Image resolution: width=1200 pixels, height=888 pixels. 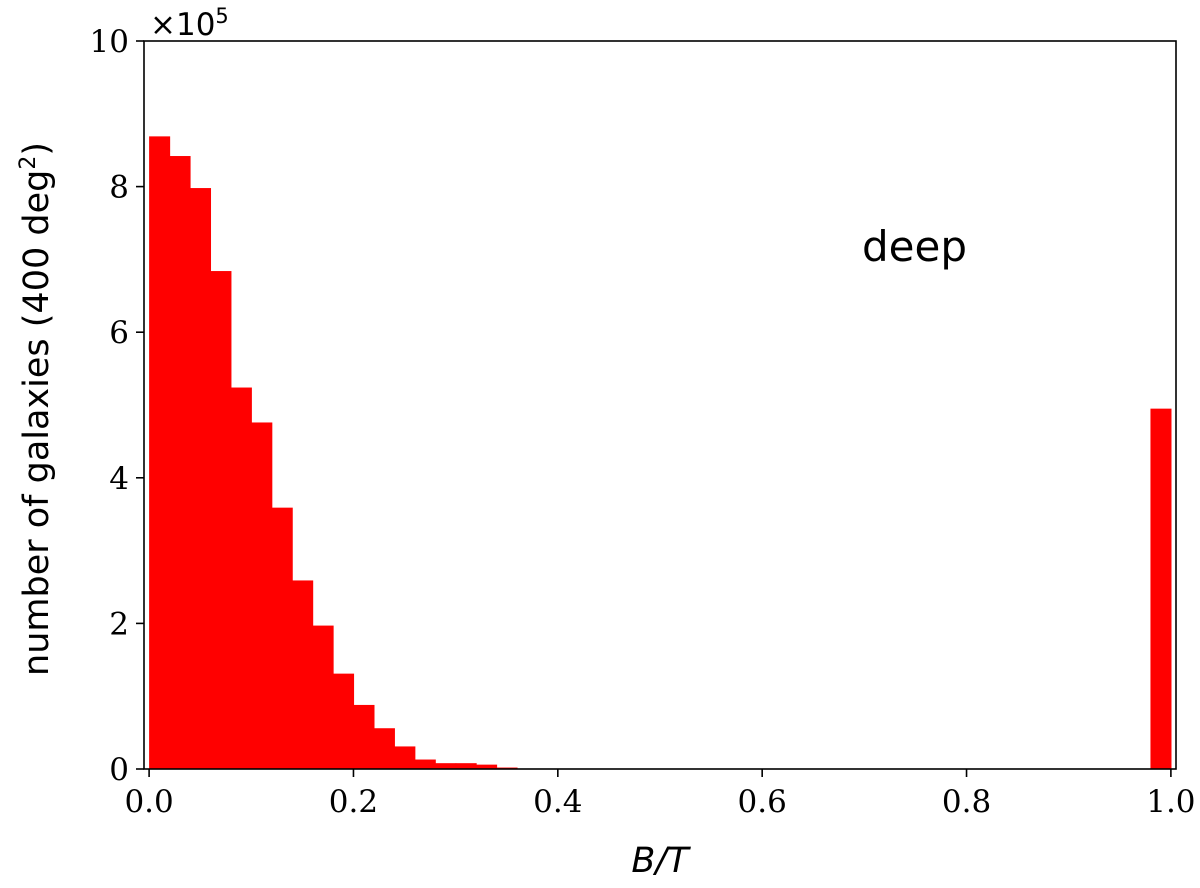 I want to click on x-axis-title: B/T, so click(x=661, y=861).